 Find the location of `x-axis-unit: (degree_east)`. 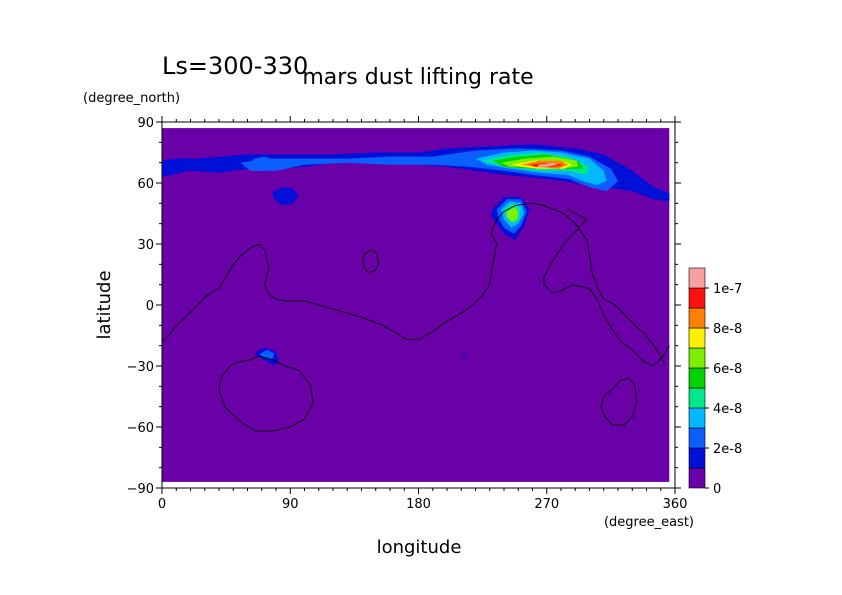

x-axis-unit: (degree_east) is located at coordinates (649, 522).